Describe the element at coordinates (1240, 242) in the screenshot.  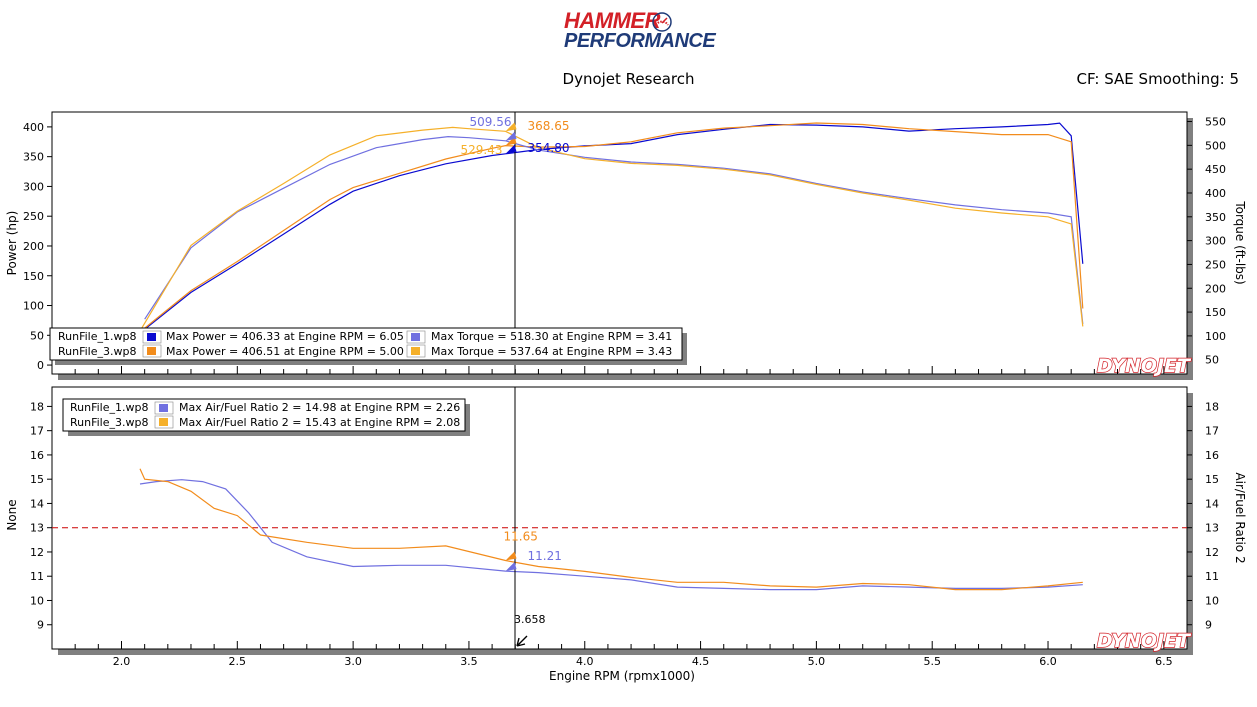
I see `torque-axis-title: Torque (ft-lbs)` at that location.